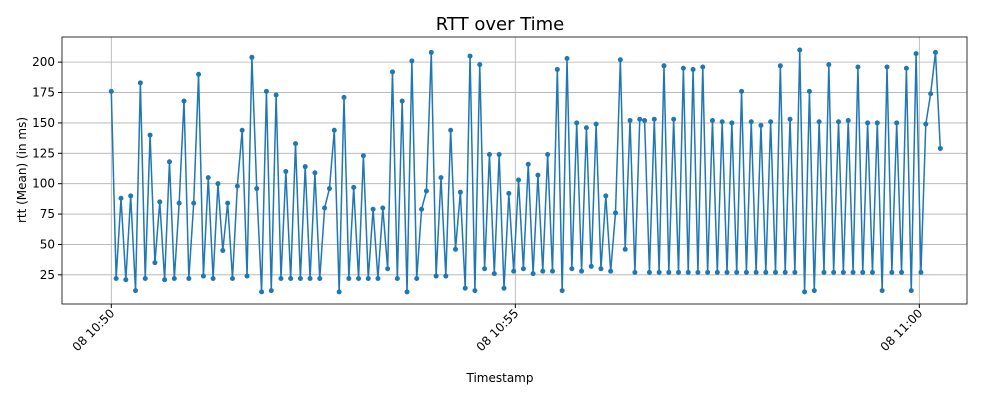 The width and height of the screenshot is (1000, 400). I want to click on y-tick-label: 50, so click(47, 244).